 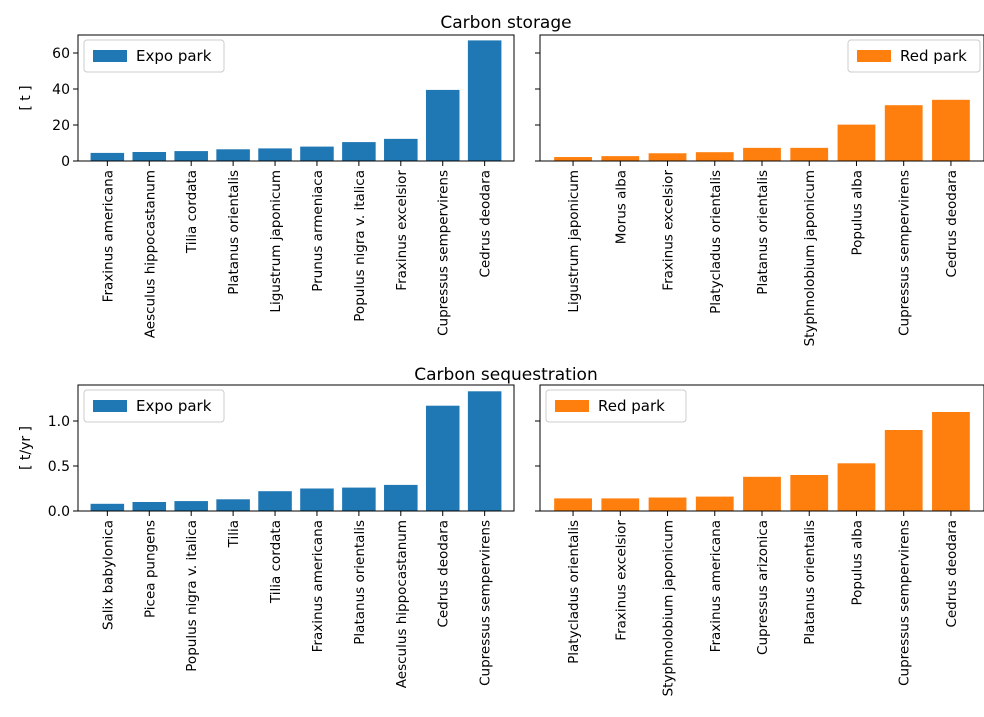 I want to click on x-tick-label: Morus alba, so click(x=621, y=207).